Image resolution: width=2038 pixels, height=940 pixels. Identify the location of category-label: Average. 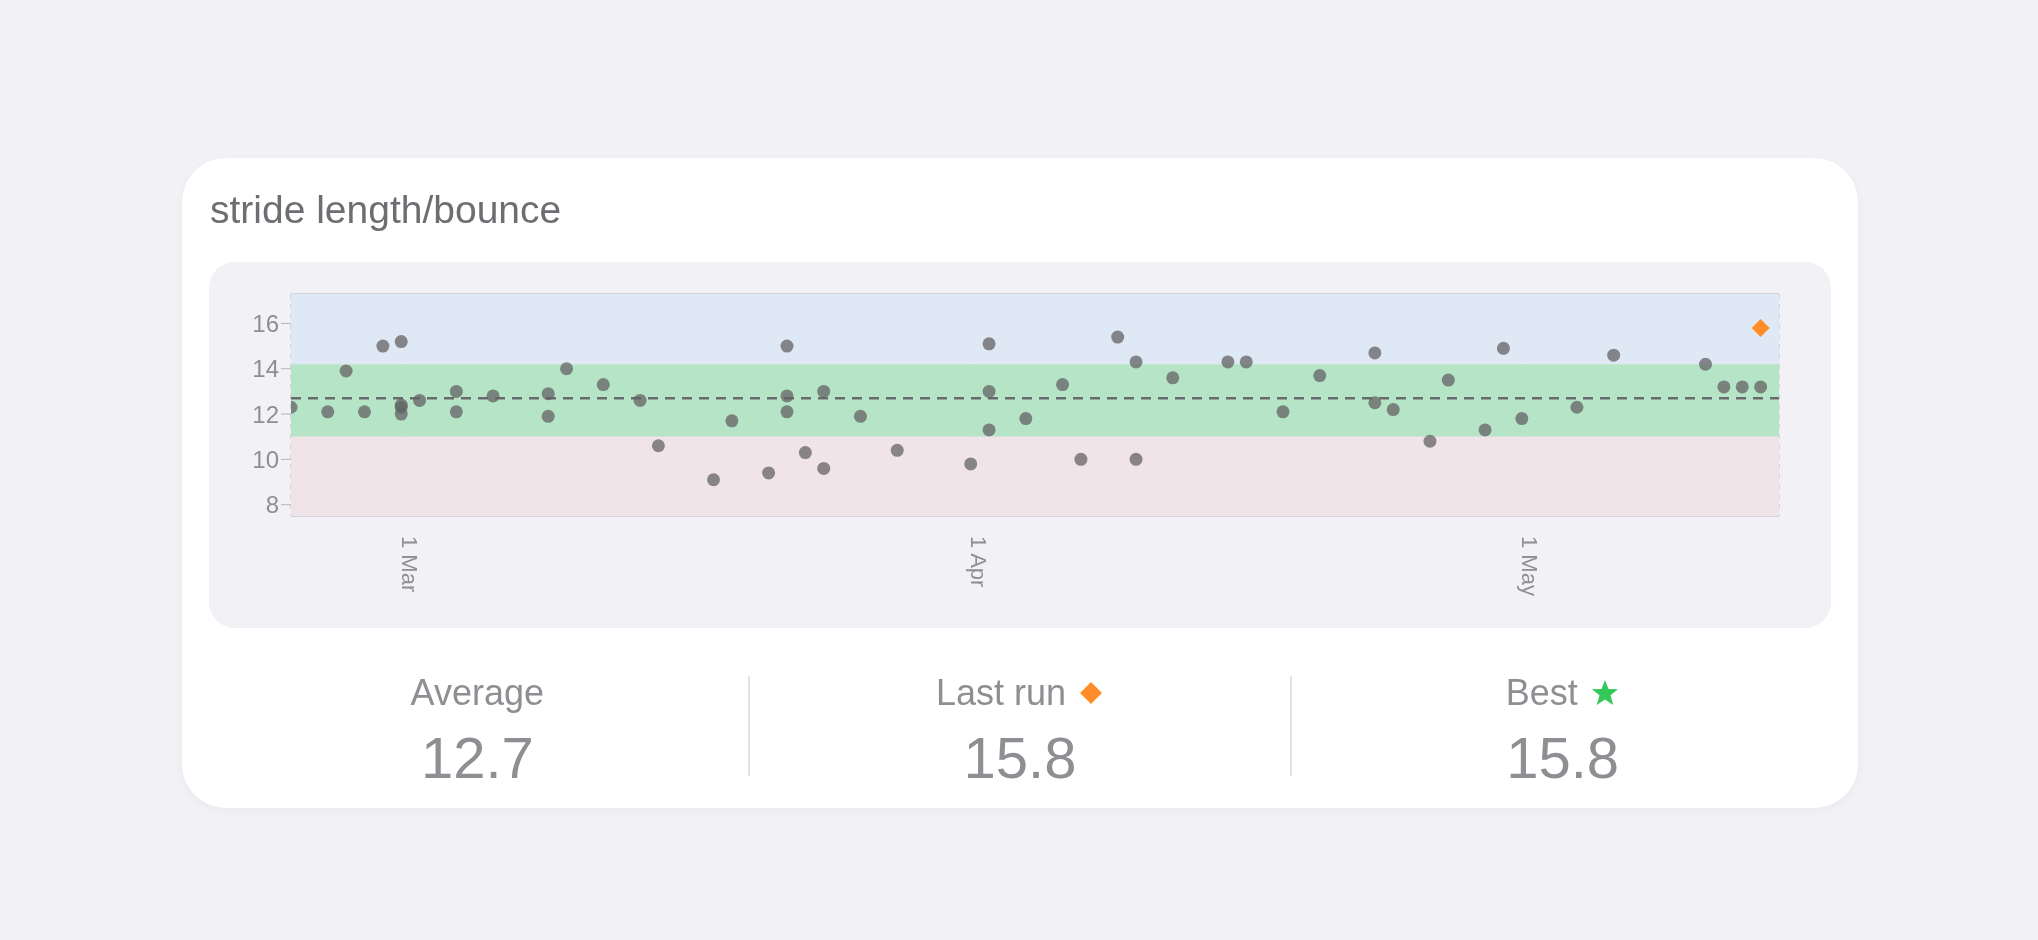
(477, 693).